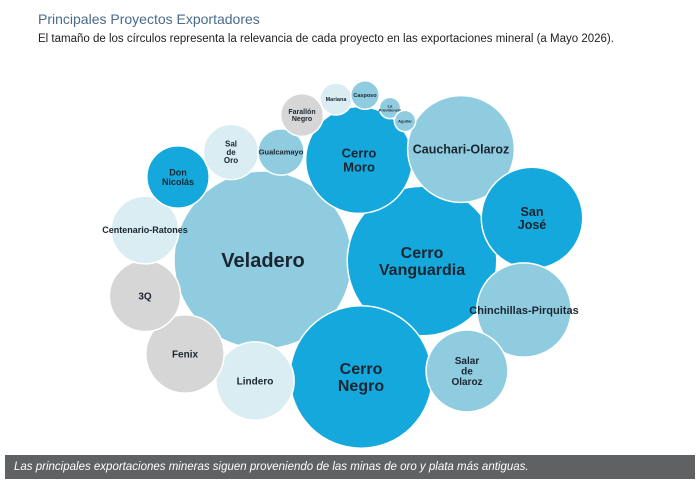 This screenshot has width=700, height=481. I want to click on bubble-circle-salar-de-olaroz, so click(467, 371).